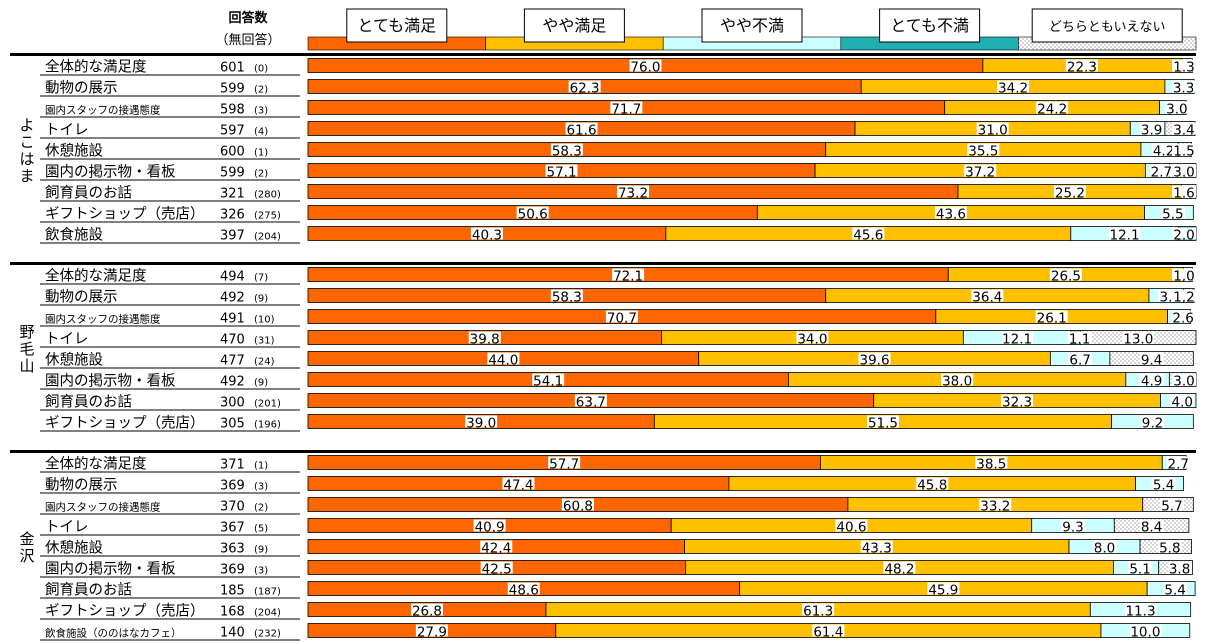  I want to click on data-label: 1.0, so click(1183, 277).